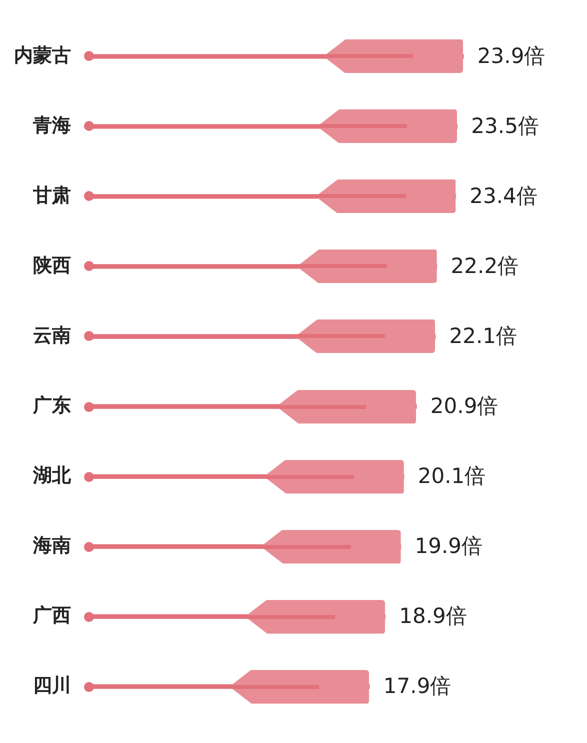  Describe the element at coordinates (511, 56) in the screenshot. I see `data-label: 23.9倍` at that location.